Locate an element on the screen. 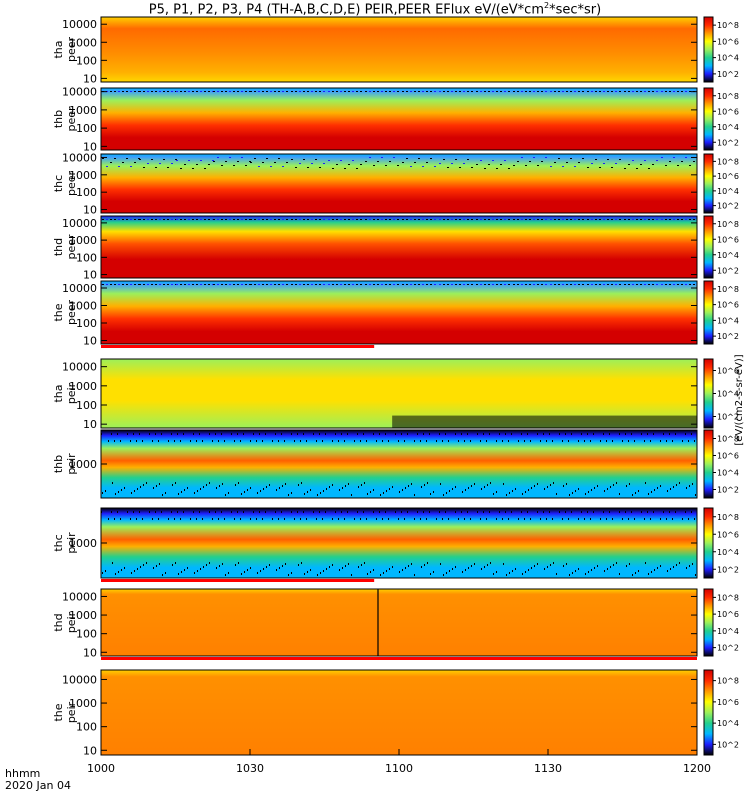 This screenshot has height=800, width=750. panel-thd-peer: 10 100 1000 10000 thd peer 10^2 10^4 10^6 10^8 is located at coordinates (395, 248).